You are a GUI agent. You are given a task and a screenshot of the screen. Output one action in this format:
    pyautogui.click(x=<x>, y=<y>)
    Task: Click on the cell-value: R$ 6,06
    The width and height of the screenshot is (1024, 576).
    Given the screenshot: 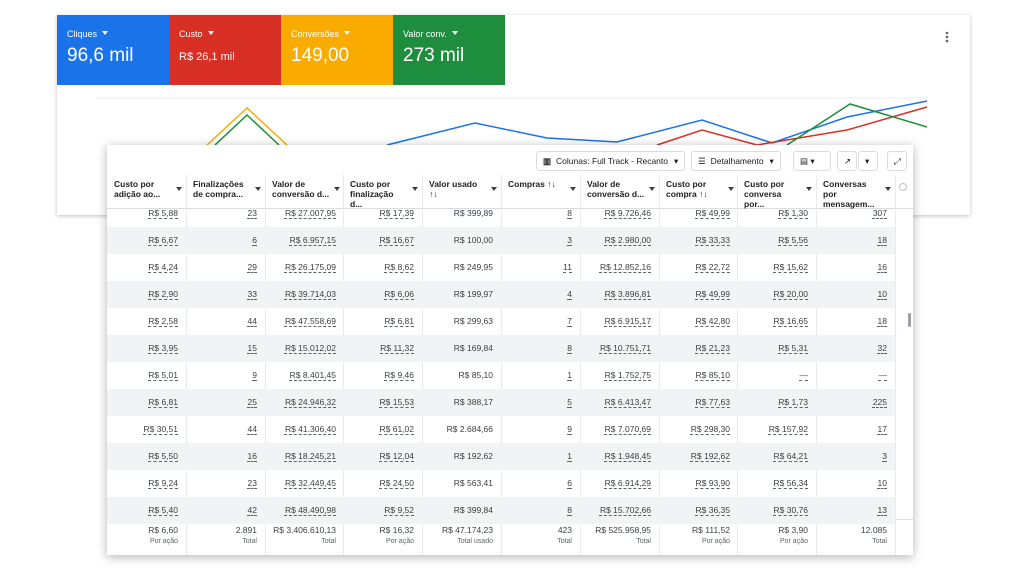 What is the action you would take?
    pyautogui.click(x=399, y=294)
    